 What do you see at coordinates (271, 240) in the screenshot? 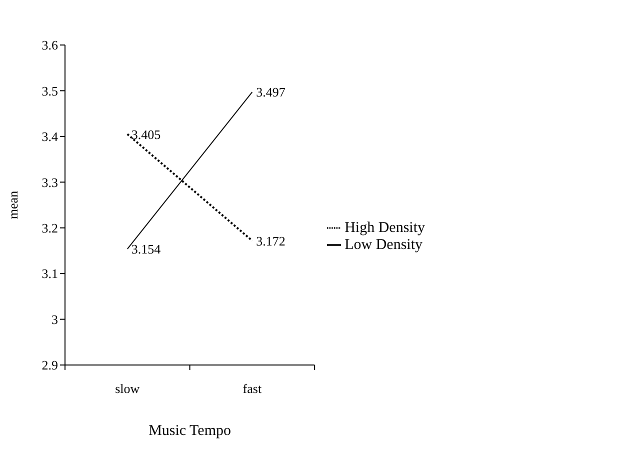
I see `data-label: 3.172` at bounding box center [271, 240].